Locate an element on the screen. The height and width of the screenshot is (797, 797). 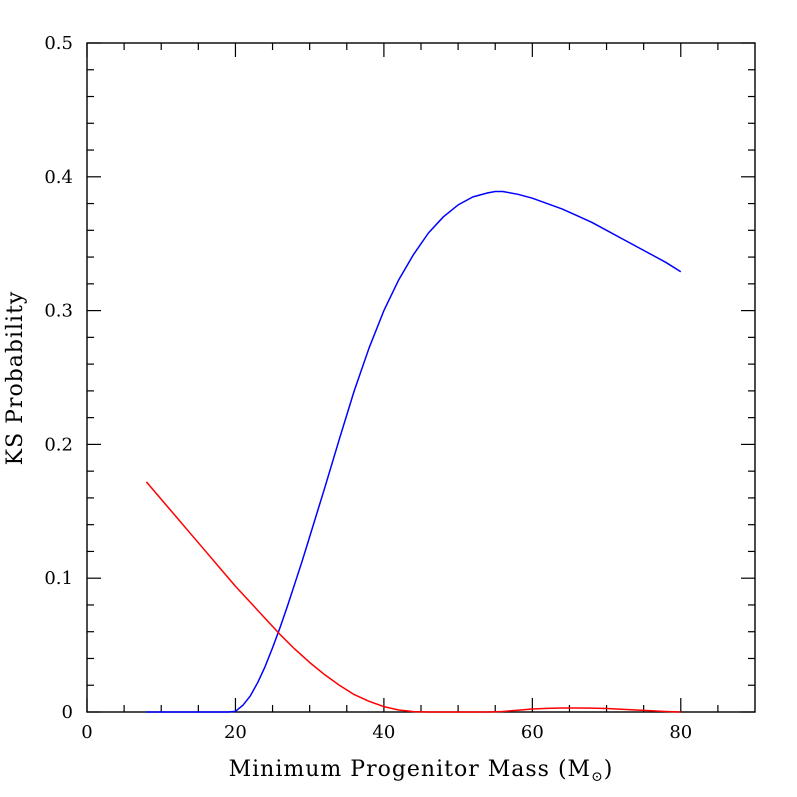
y-tick-label: 0.5 is located at coordinates (58, 43).